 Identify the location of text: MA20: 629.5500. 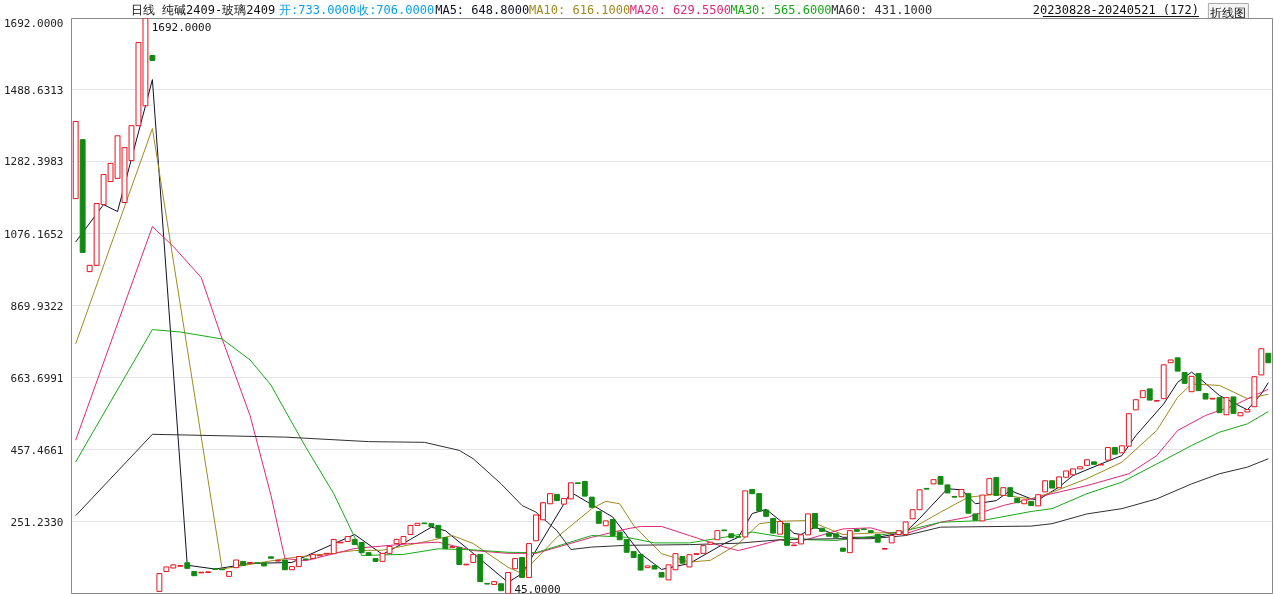
(680, 9).